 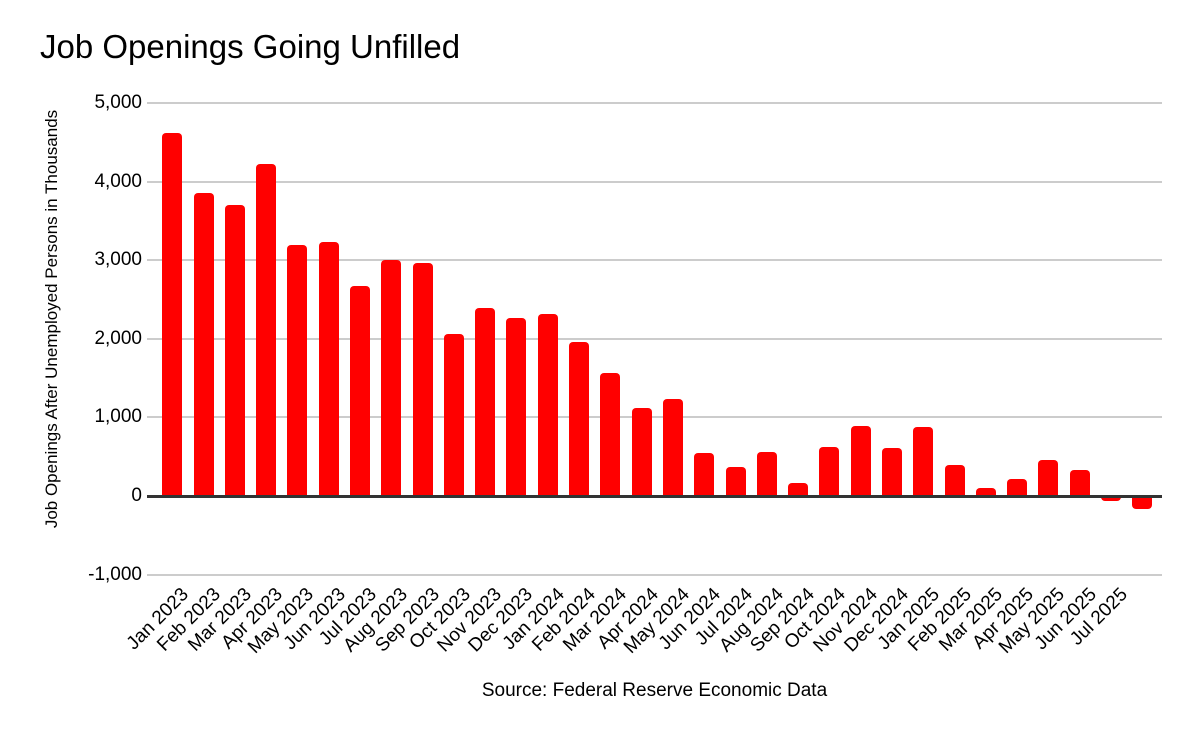 What do you see at coordinates (766, 474) in the screenshot?
I see `bar-aug-2024` at bounding box center [766, 474].